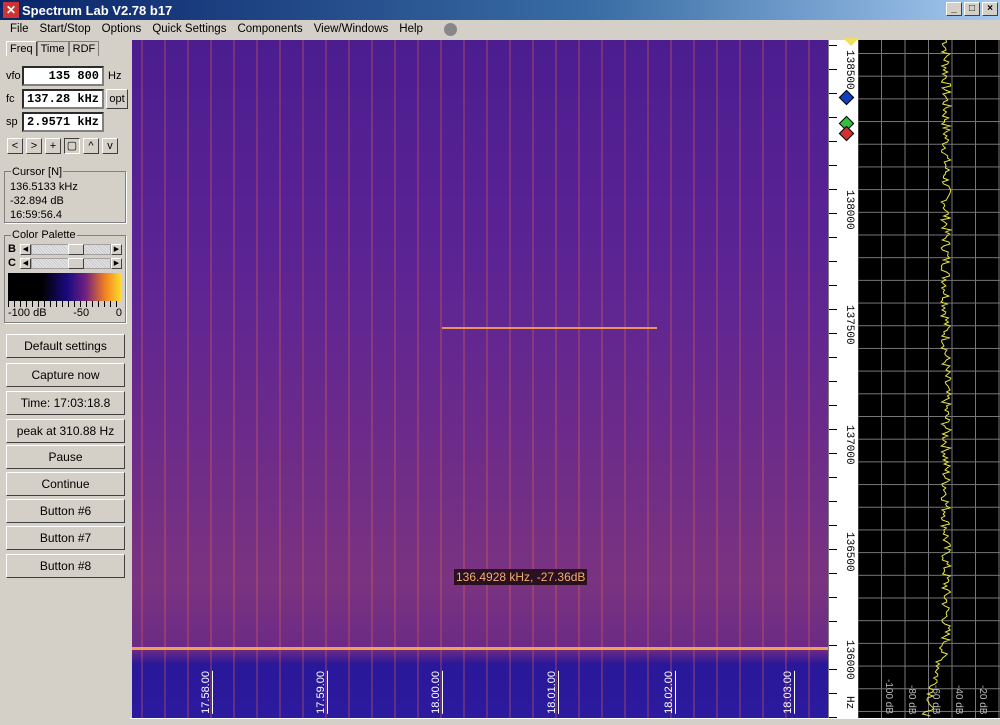 Image resolution: width=1000 pixels, height=725 pixels. What do you see at coordinates (10, 98) in the screenshot?
I see `fc-label: fc` at bounding box center [10, 98].